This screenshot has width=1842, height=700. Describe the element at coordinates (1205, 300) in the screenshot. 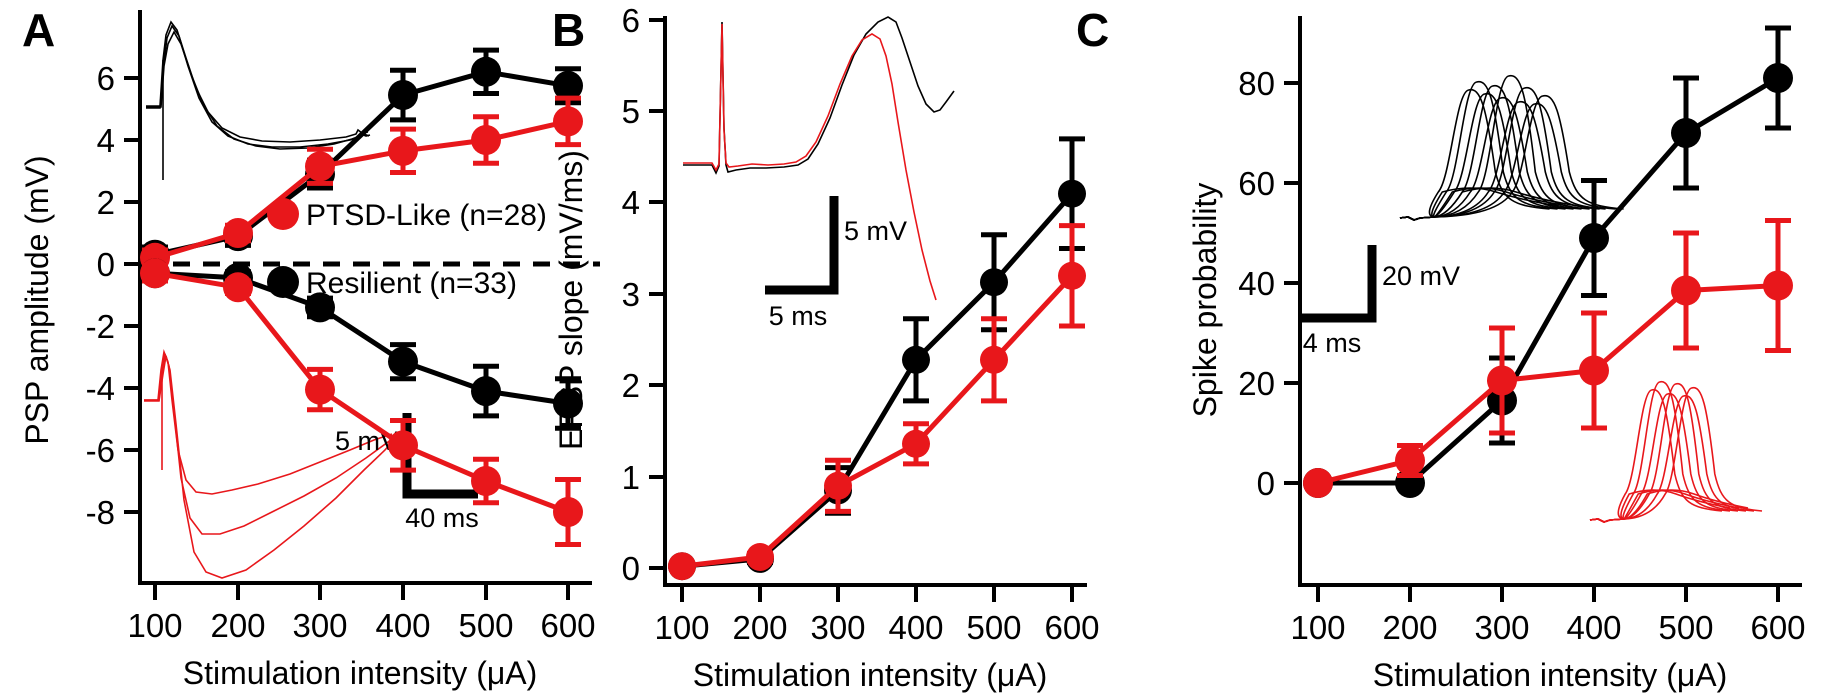

I see `panel-c-y-axis-title: Spike probability` at that location.